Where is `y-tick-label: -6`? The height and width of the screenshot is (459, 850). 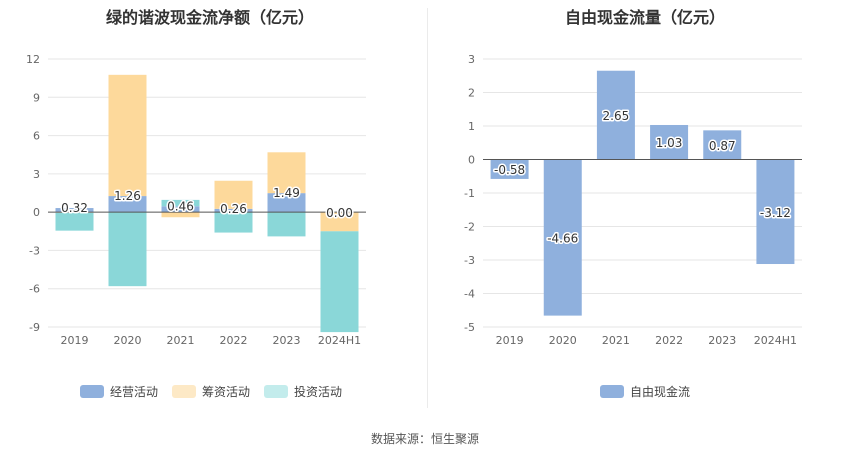 y-tick-label: -6 is located at coordinates (34, 289).